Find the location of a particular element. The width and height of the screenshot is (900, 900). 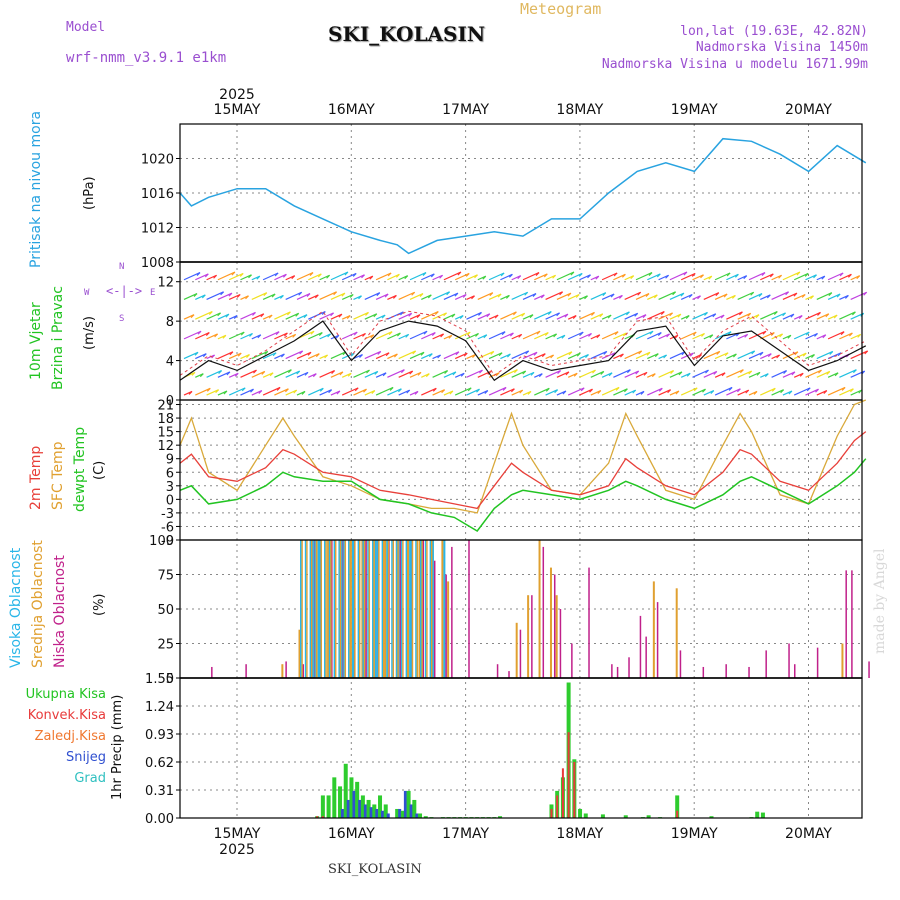

pressure-panel: 1008 1012 1016 1020 is located at coordinates (504, 204).